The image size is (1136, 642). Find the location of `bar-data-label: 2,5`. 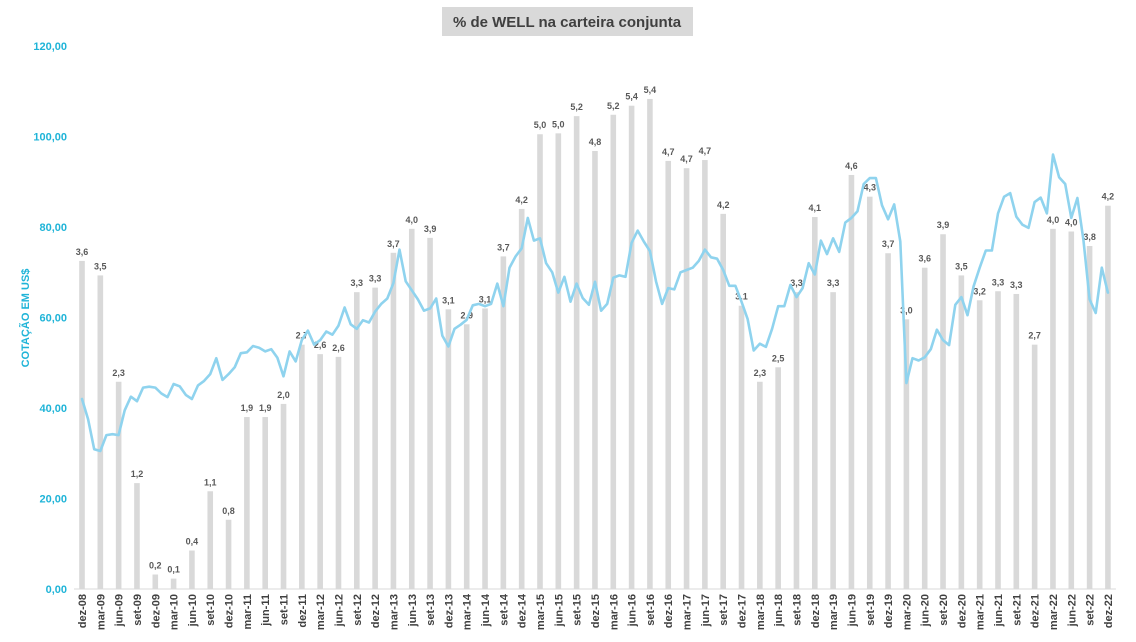

bar-data-label: 2,5 is located at coordinates (778, 358).